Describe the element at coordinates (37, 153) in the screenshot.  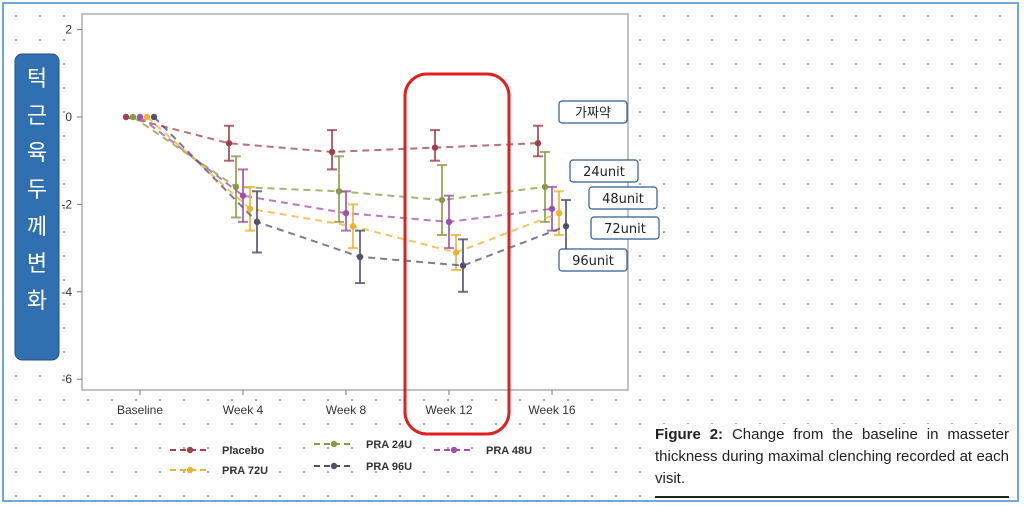
I see `y-axis-label-char: 육` at that location.